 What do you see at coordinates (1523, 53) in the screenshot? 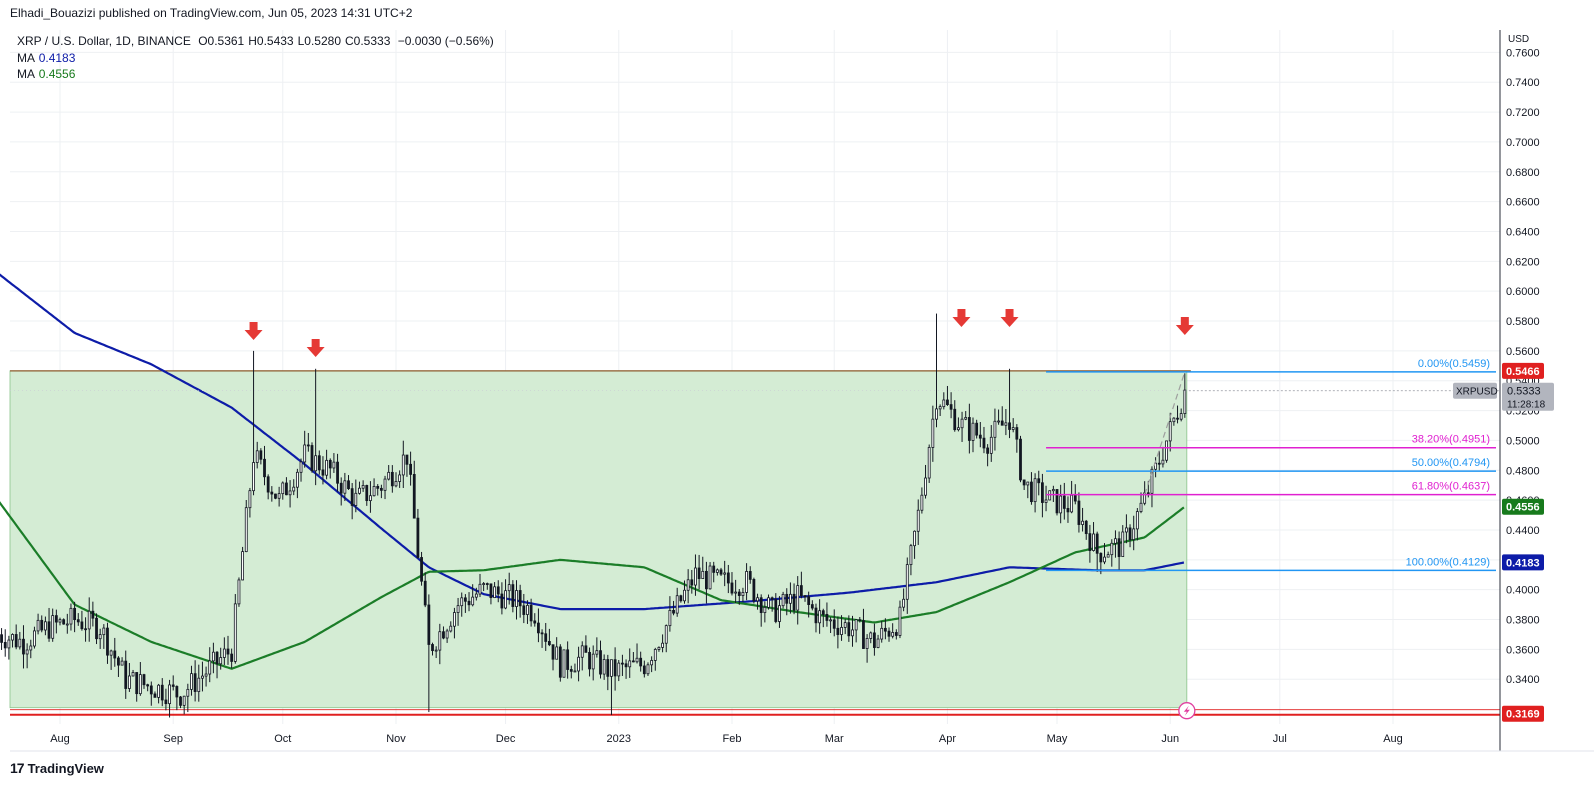
I see `price-tick-label: 0.7600` at bounding box center [1523, 53].